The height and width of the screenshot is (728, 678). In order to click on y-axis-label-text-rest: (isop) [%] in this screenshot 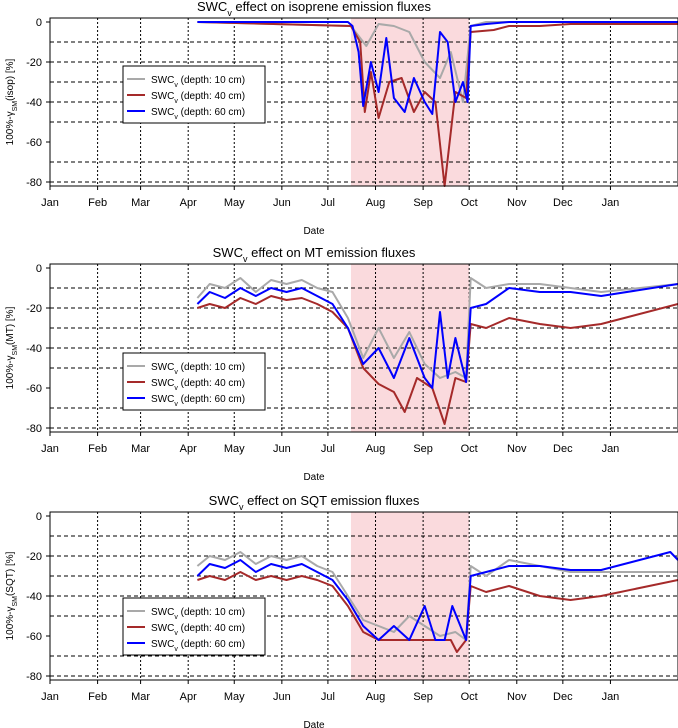, I will do `click(10, 79)`.